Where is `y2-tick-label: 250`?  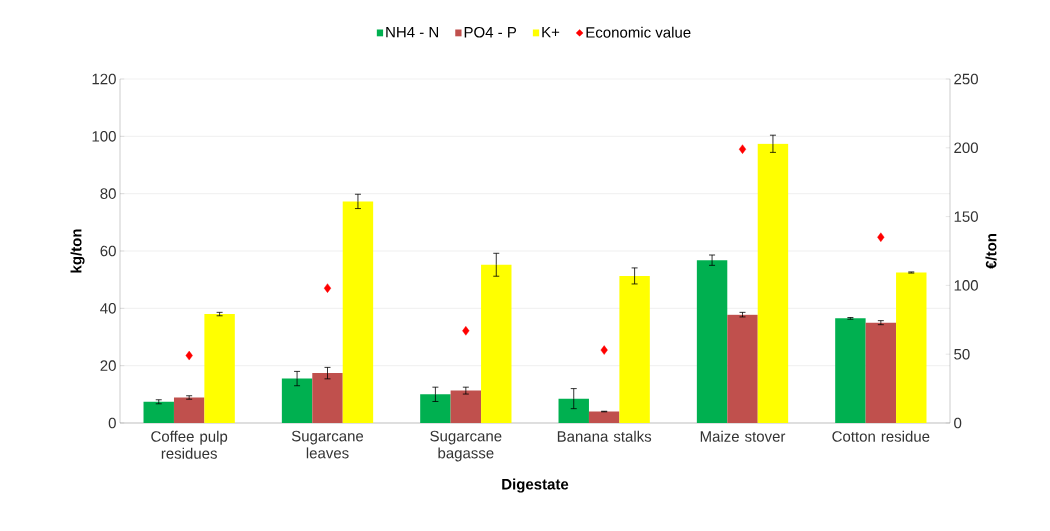 y2-tick-label: 250 is located at coordinates (966, 79).